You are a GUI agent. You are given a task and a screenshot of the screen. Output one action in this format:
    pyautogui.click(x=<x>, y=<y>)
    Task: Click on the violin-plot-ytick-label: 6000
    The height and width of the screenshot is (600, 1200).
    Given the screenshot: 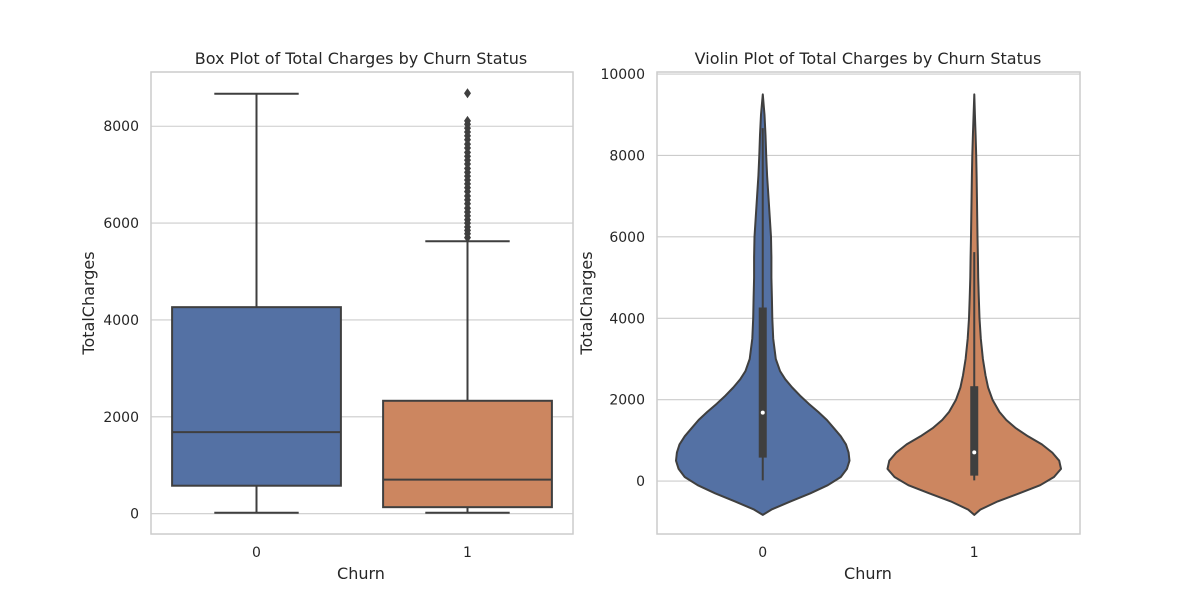 What is the action you would take?
    pyautogui.click(x=627, y=238)
    